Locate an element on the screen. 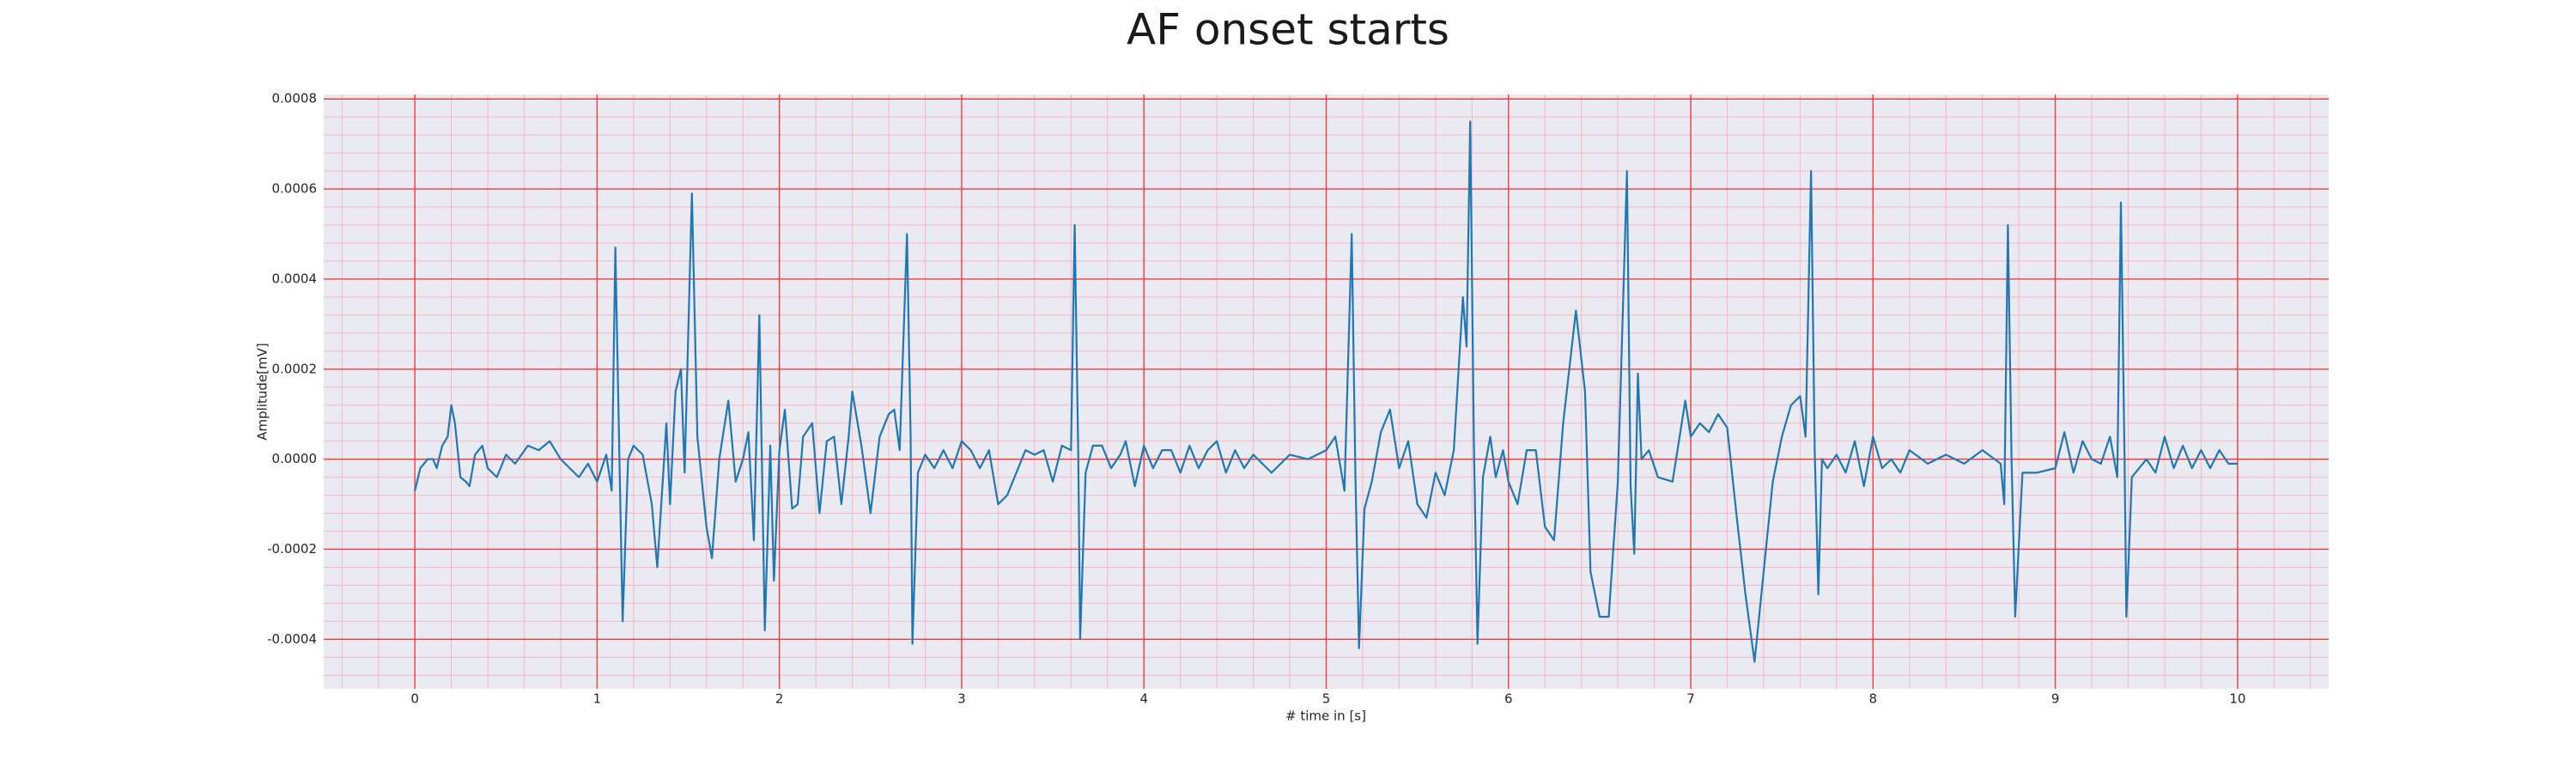 This screenshot has width=2576, height=773. y-tick-label: 0.0002 is located at coordinates (295, 368).